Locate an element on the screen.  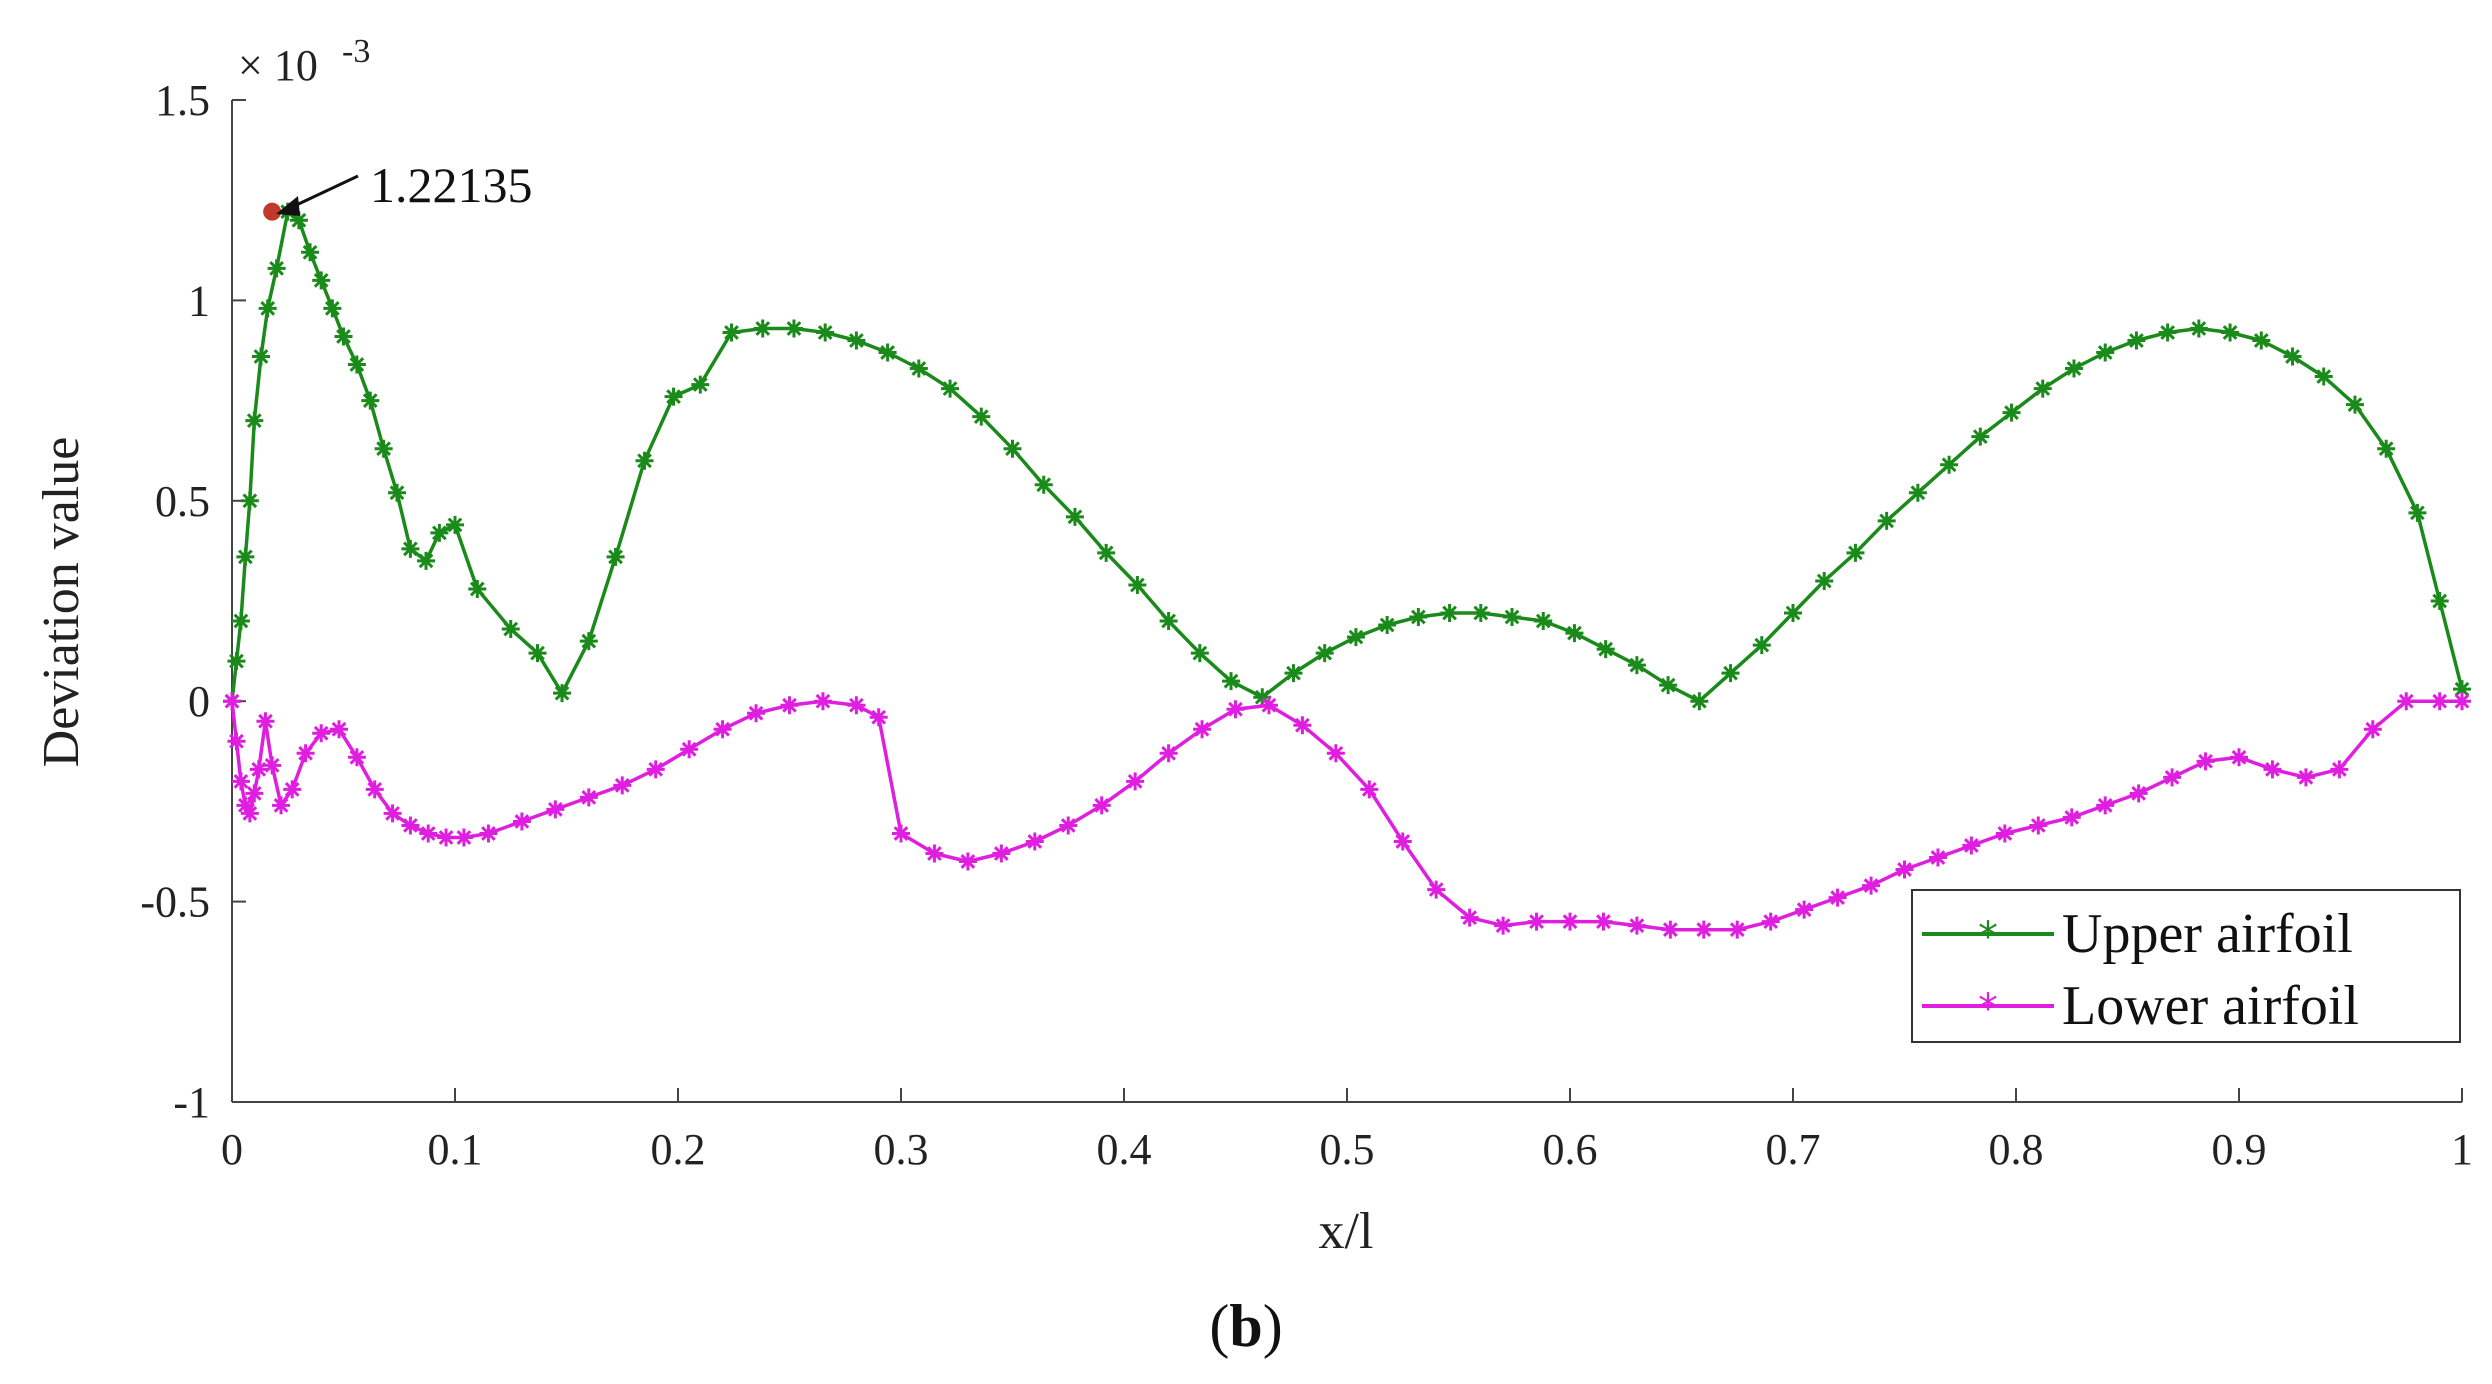
x-tick-label: 0.5 is located at coordinates (1347, 1149).